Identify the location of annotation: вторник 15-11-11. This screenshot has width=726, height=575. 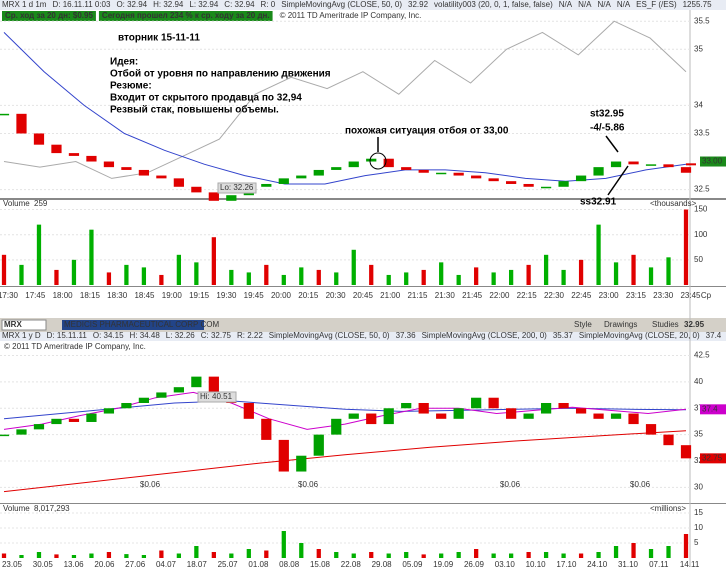
(159, 38).